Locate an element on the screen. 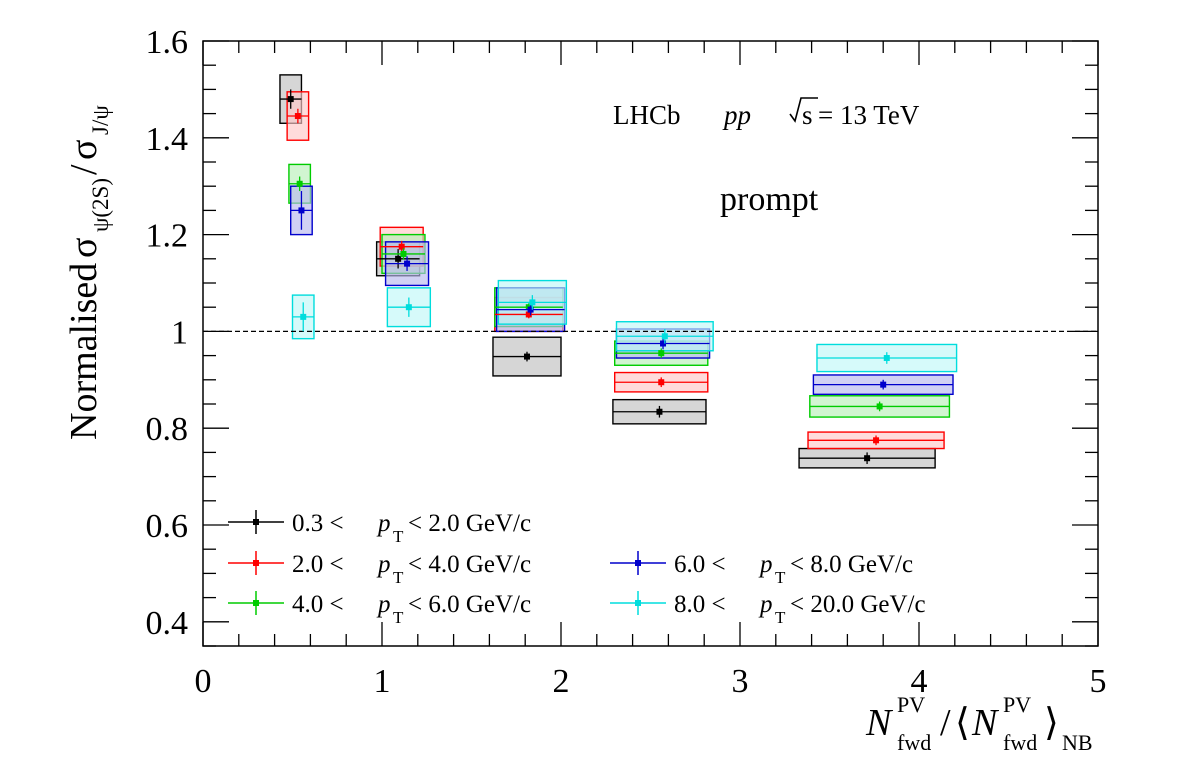 The width and height of the screenshot is (1196, 772). y-title-num-sub: ψ(2S) is located at coordinates (100, 205).